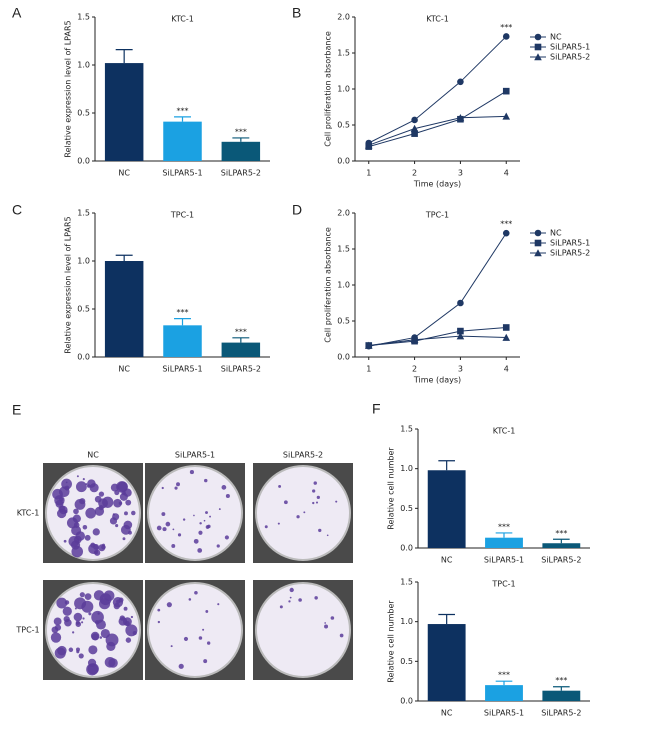  What do you see at coordinates (556, 233) in the screenshot?
I see `legend-label: NC` at bounding box center [556, 233].